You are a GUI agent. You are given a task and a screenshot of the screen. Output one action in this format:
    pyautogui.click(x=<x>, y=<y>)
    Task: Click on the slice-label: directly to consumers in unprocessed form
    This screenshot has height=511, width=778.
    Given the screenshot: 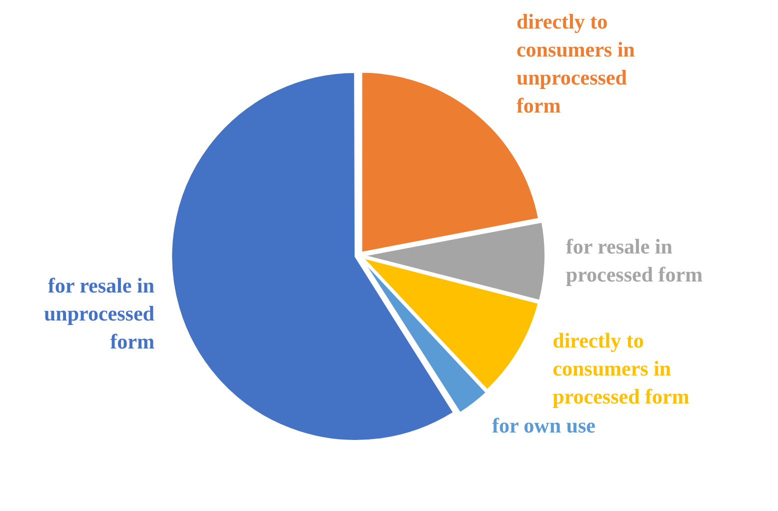 What is the action you would take?
    pyautogui.click(x=576, y=64)
    